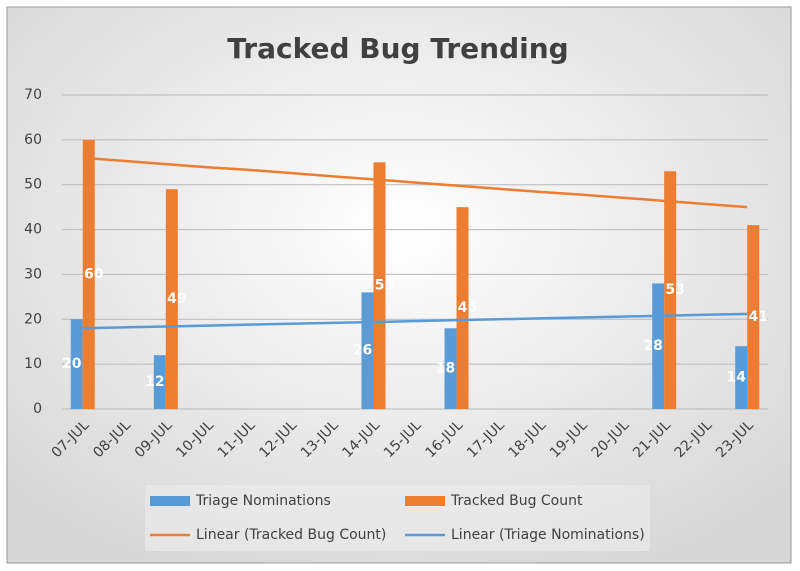 Image resolution: width=800 pixels, height=571 pixels. Describe the element at coordinates (674, 290) in the screenshot. I see `data-label: 53` at that location.